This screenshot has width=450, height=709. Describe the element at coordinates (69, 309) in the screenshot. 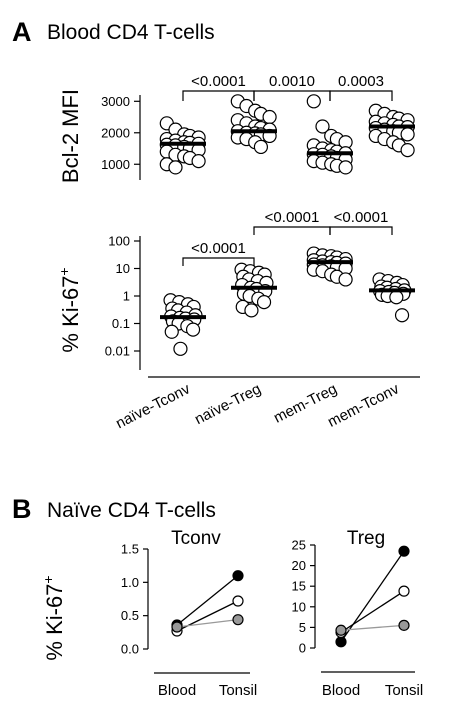

I see `ki67-ylabel: % Ki-67+` at that location.